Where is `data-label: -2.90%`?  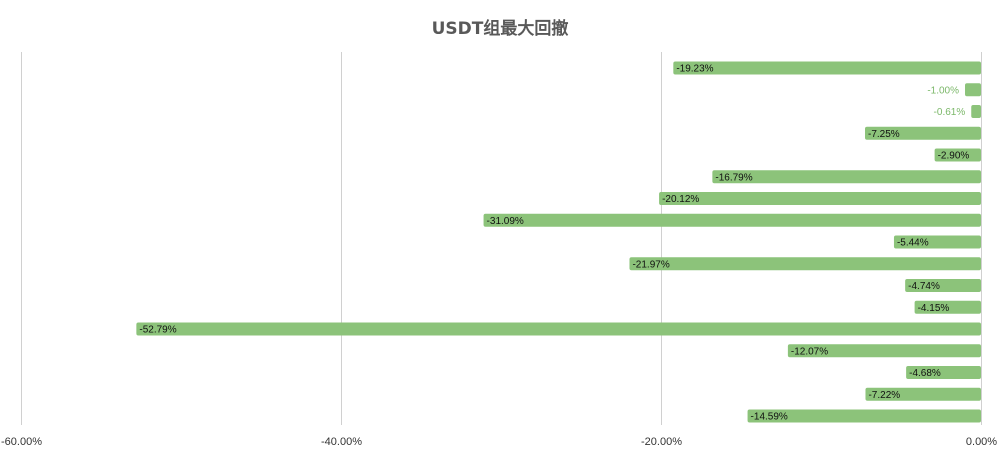 data-label: -2.90% is located at coordinates (954, 156).